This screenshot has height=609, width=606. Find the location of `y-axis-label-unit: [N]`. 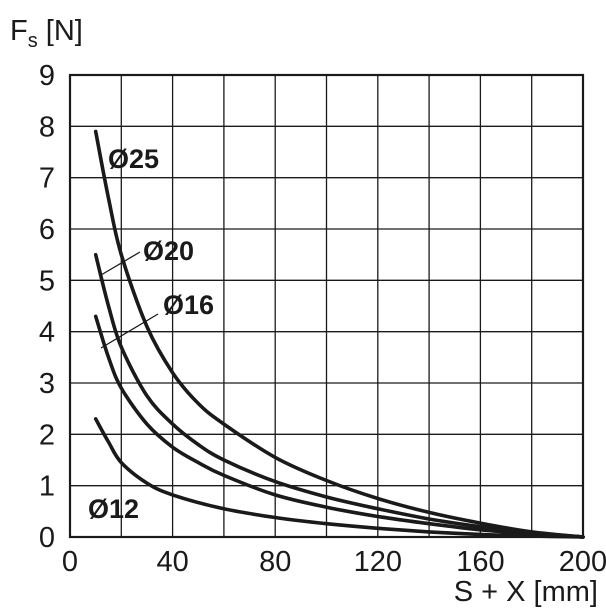

y-axis-label-unit: [N] is located at coordinates (60, 31).